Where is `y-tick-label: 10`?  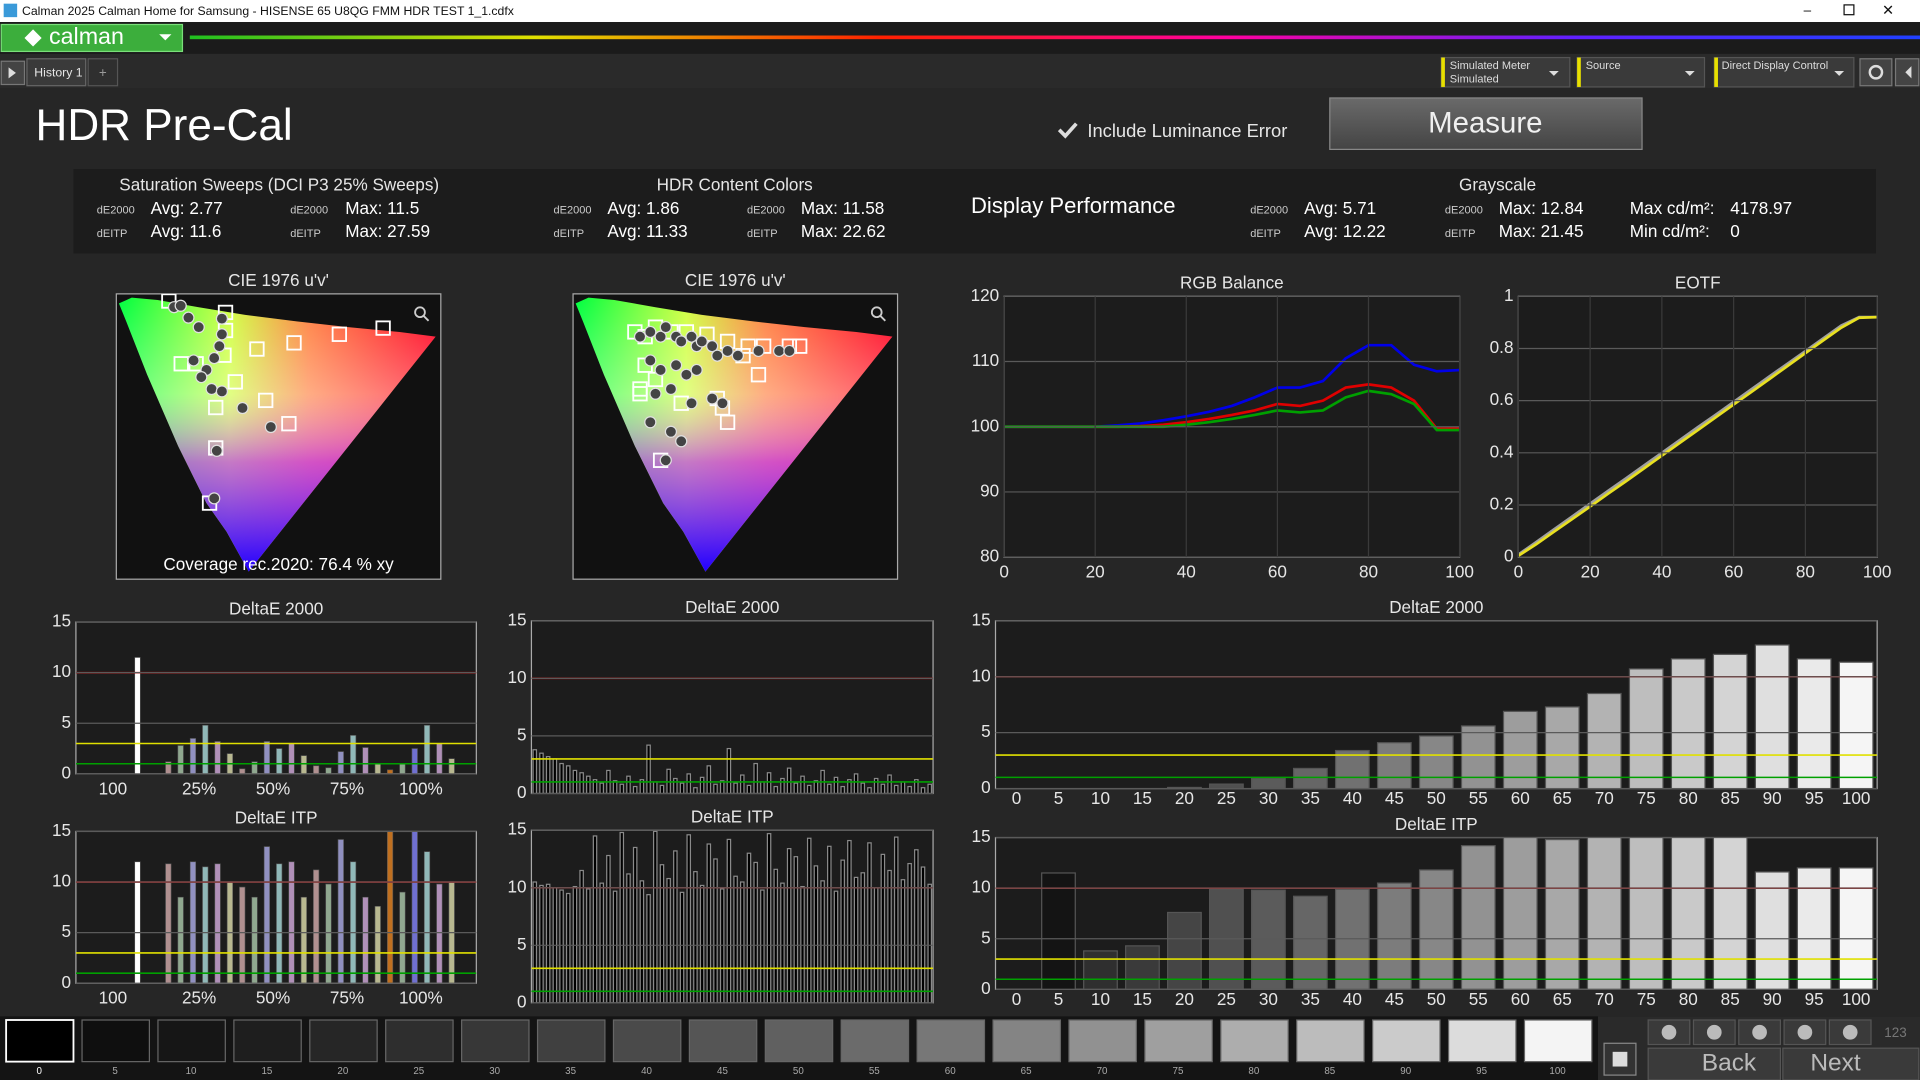
y-tick-label: 10 is located at coordinates (981, 887).